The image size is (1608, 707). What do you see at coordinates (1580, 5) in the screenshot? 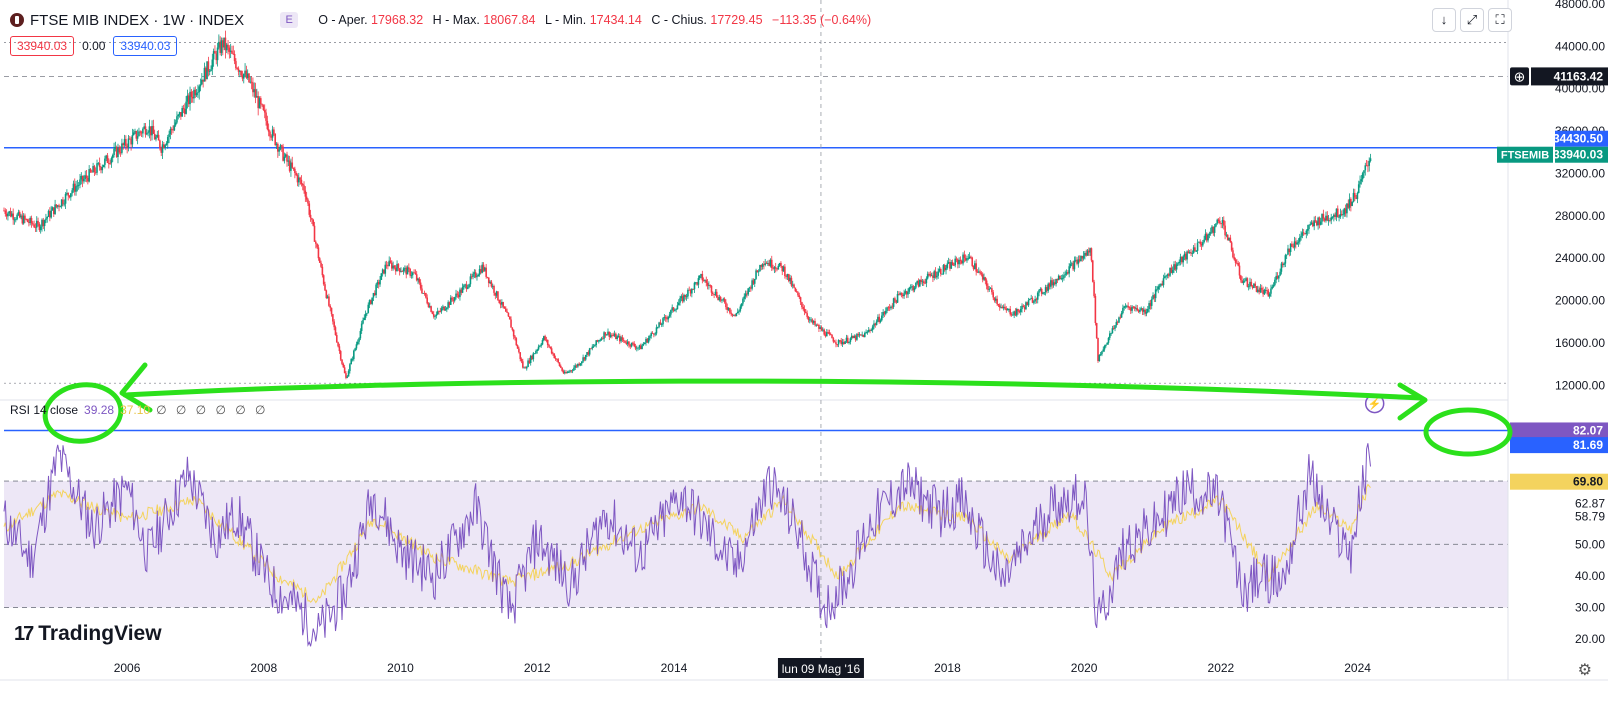
I see `price-axis-tick-label: 48000.00` at bounding box center [1580, 5].